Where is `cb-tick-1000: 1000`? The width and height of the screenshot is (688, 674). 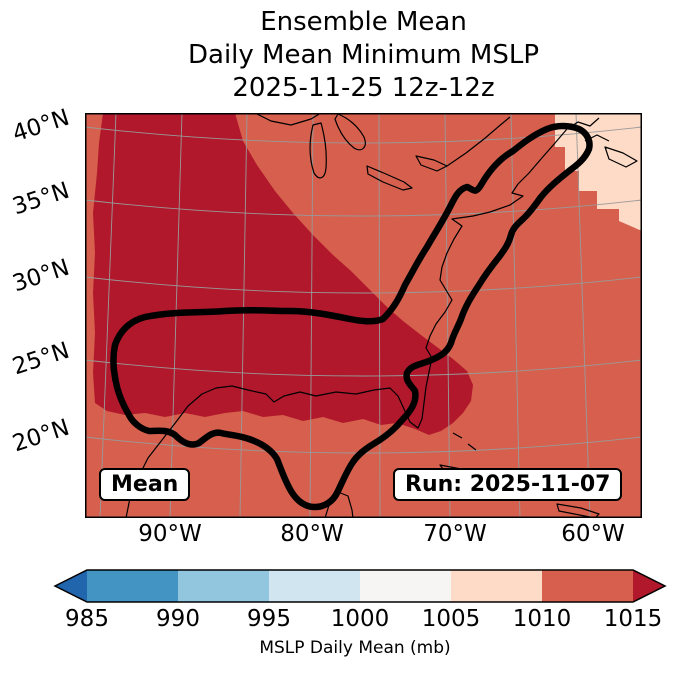
cb-tick-1000: 1000 is located at coordinates (360, 619).